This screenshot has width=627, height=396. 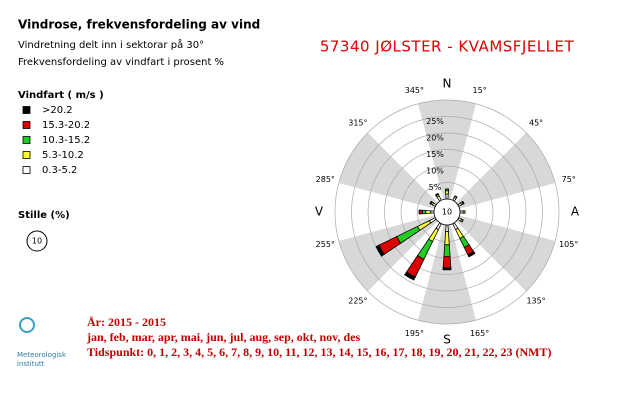 I want to click on legend-title: Vindfart ( m/s ), so click(x=61, y=95).